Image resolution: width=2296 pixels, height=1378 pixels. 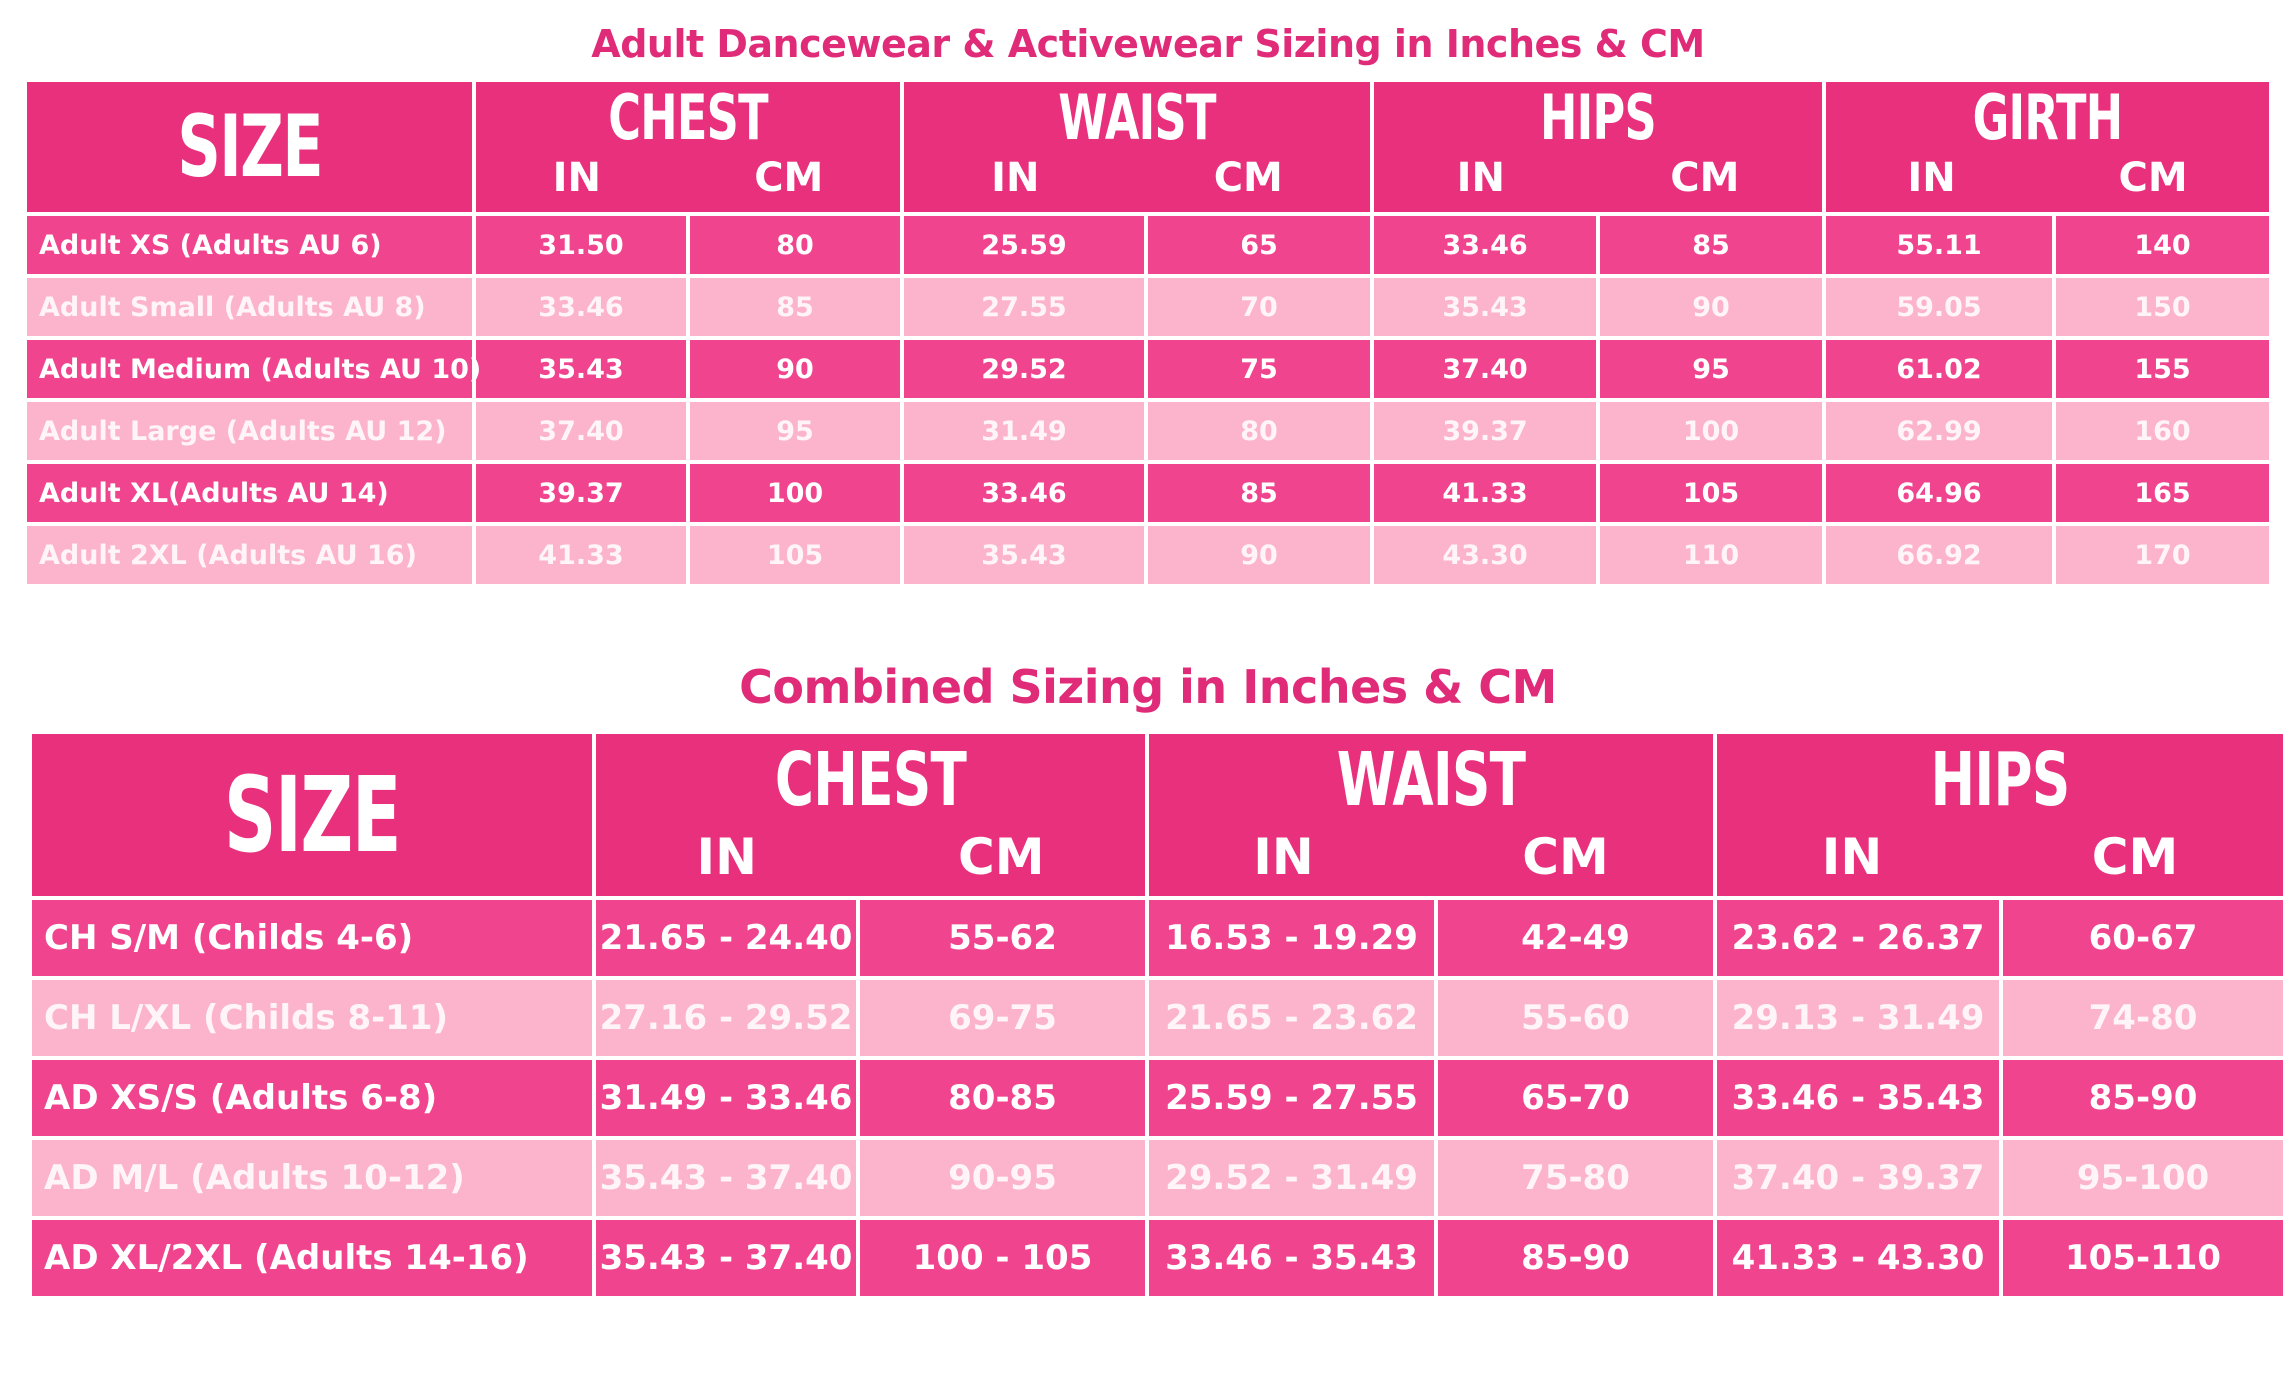 I want to click on value-cell: 95, so click(x=795, y=431).